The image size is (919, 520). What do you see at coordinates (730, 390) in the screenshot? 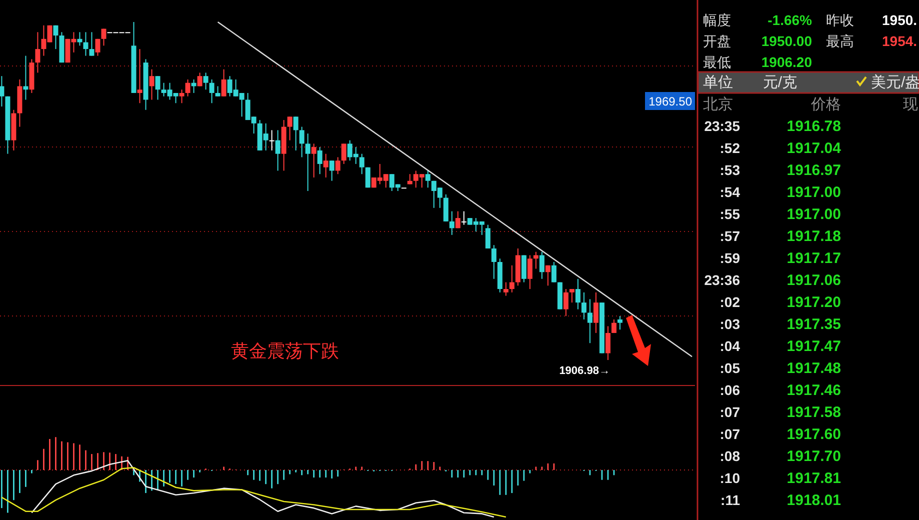
I see `text: :06` at bounding box center [730, 390].